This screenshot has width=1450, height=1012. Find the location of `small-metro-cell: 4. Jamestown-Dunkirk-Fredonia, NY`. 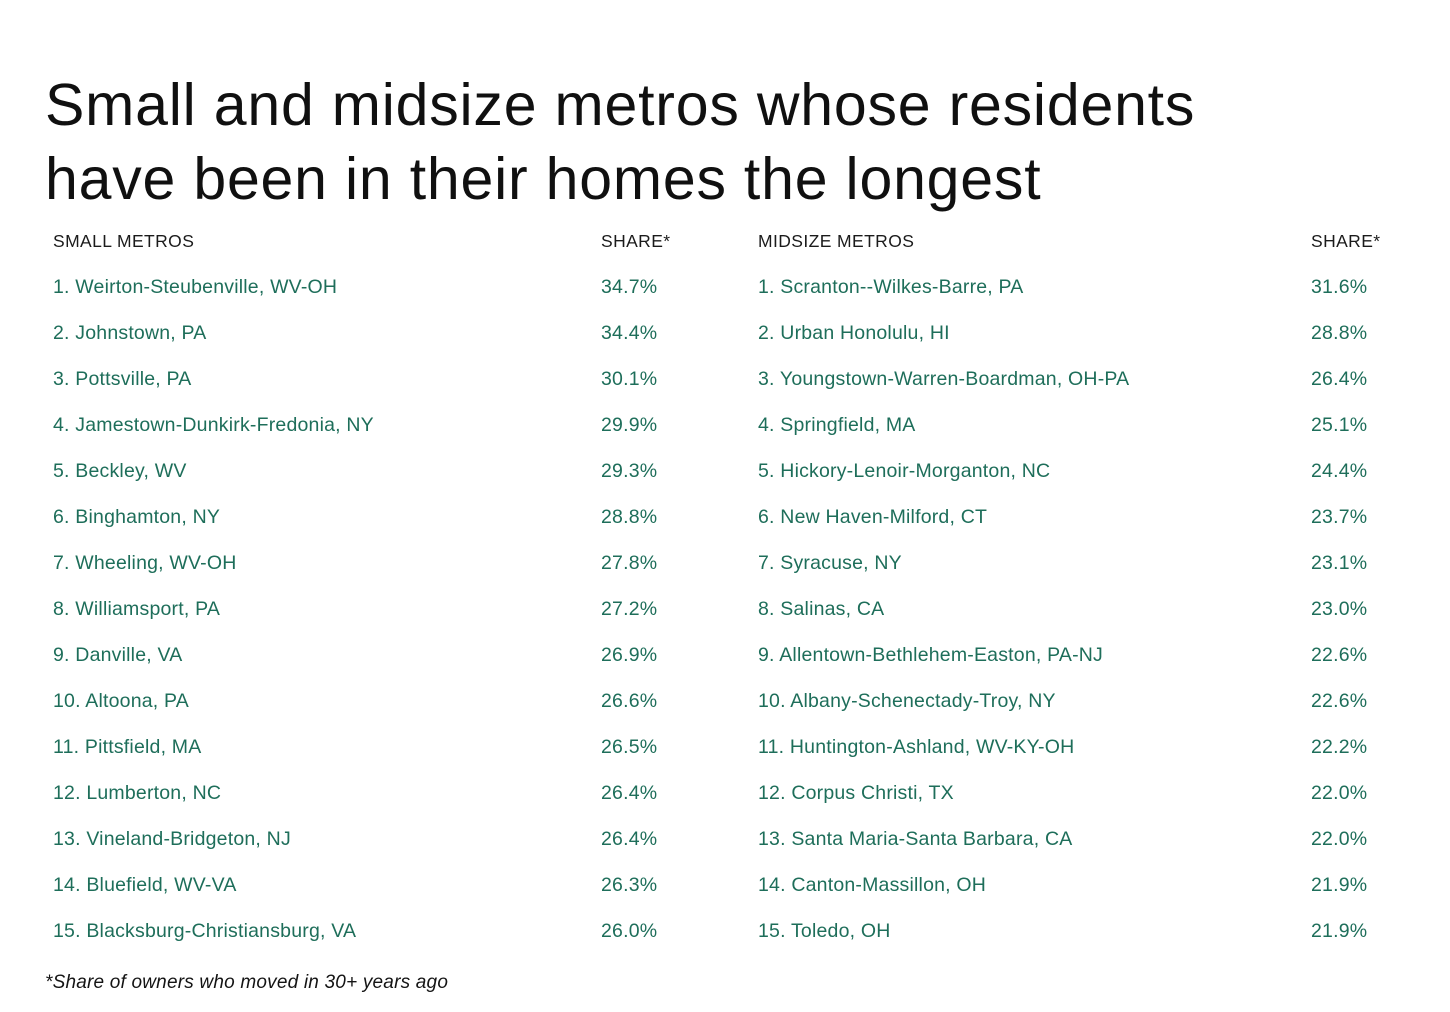

small-metro-cell: 4. Jamestown-Dunkirk-Fredonia, NY is located at coordinates (213, 424).